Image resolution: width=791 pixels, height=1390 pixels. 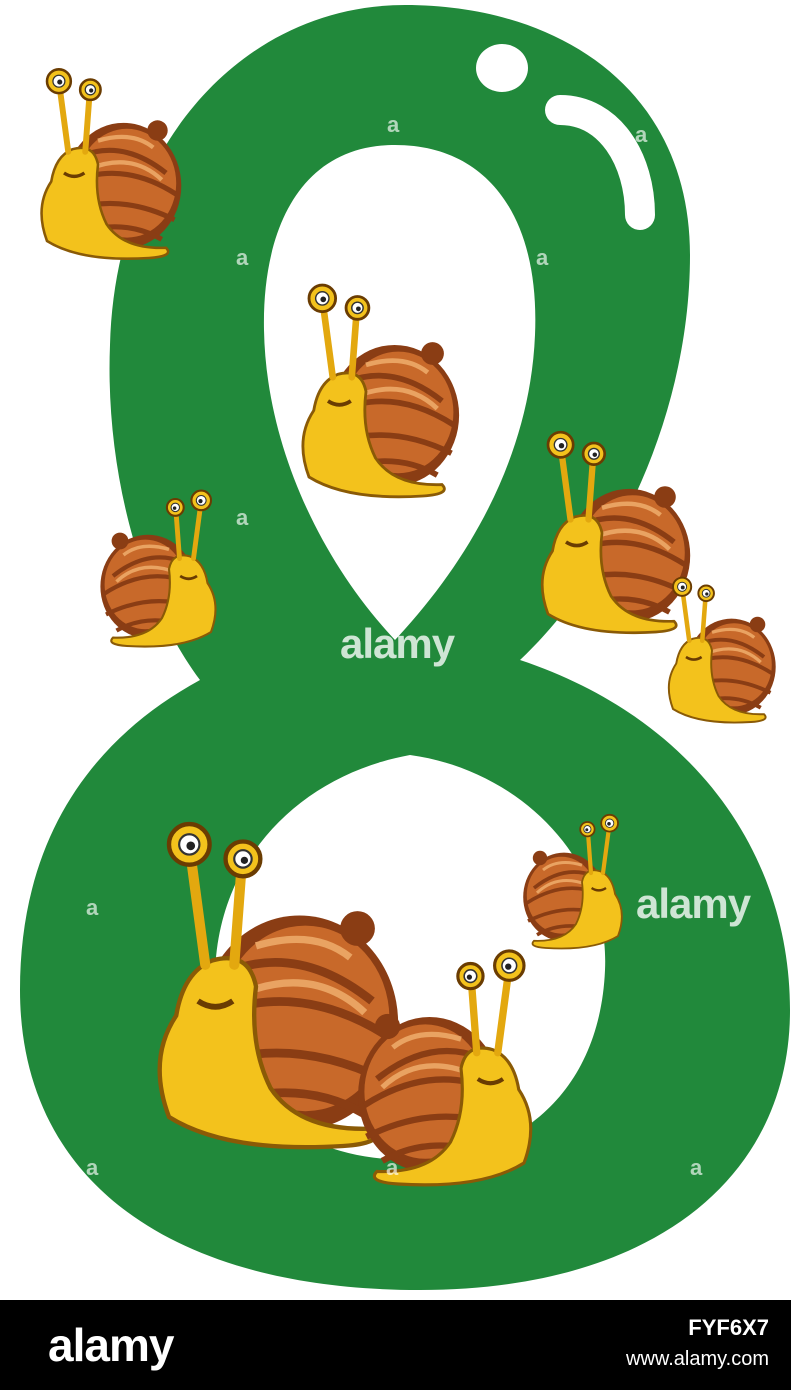 I want to click on site-url: www.alamy.com, so click(x=697, y=1359).